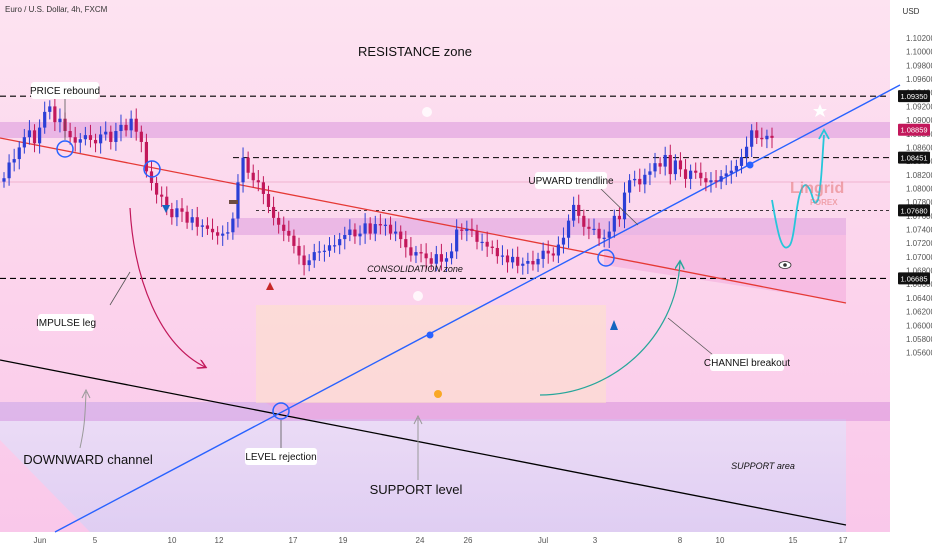 Image resolution: width=932 pixels, height=550 pixels. What do you see at coordinates (280, 457) in the screenshot?
I see `level-rejection-label: LEVEL rejection` at bounding box center [280, 457].